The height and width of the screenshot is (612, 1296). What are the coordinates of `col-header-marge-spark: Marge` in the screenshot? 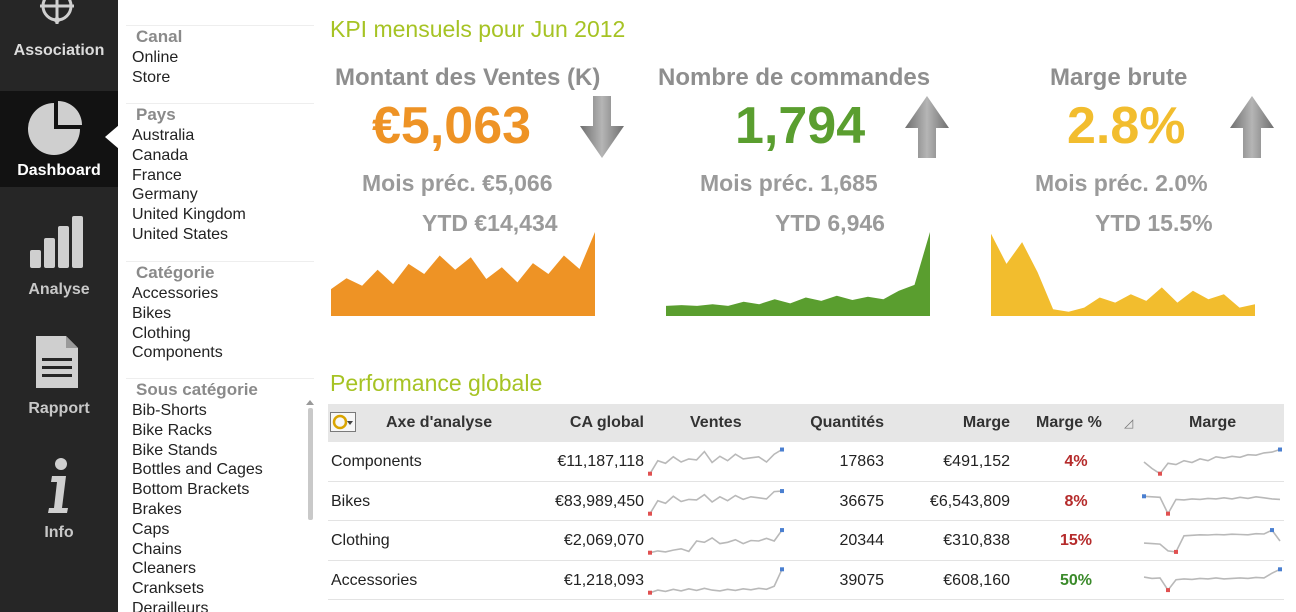 It's located at (1213, 422).